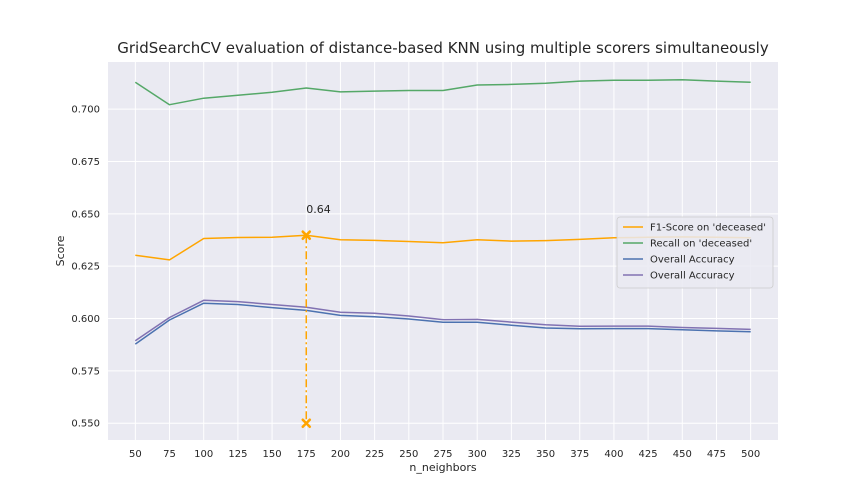 The height and width of the screenshot is (504, 864). What do you see at coordinates (237, 454) in the screenshot?
I see `x-tick-label: 125` at bounding box center [237, 454].